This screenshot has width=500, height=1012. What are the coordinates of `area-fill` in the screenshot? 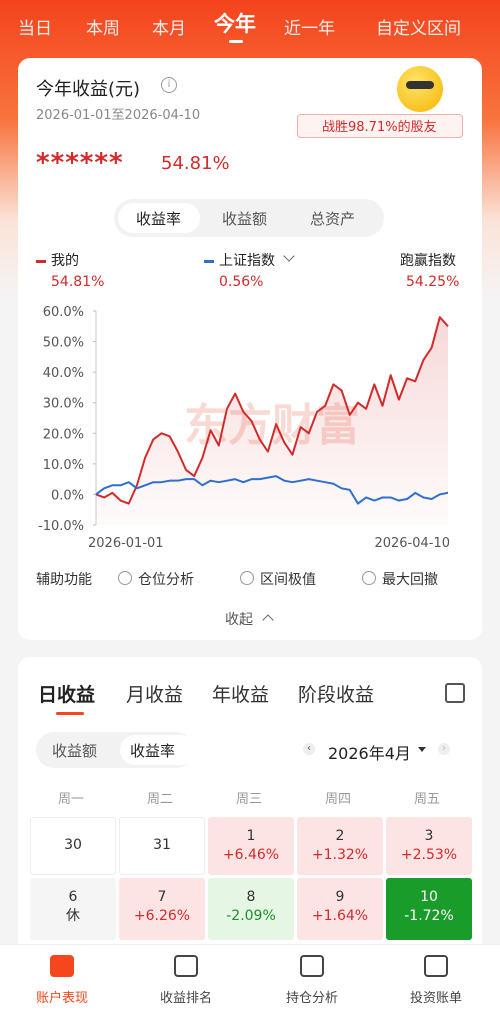 It's located at (272, 421).